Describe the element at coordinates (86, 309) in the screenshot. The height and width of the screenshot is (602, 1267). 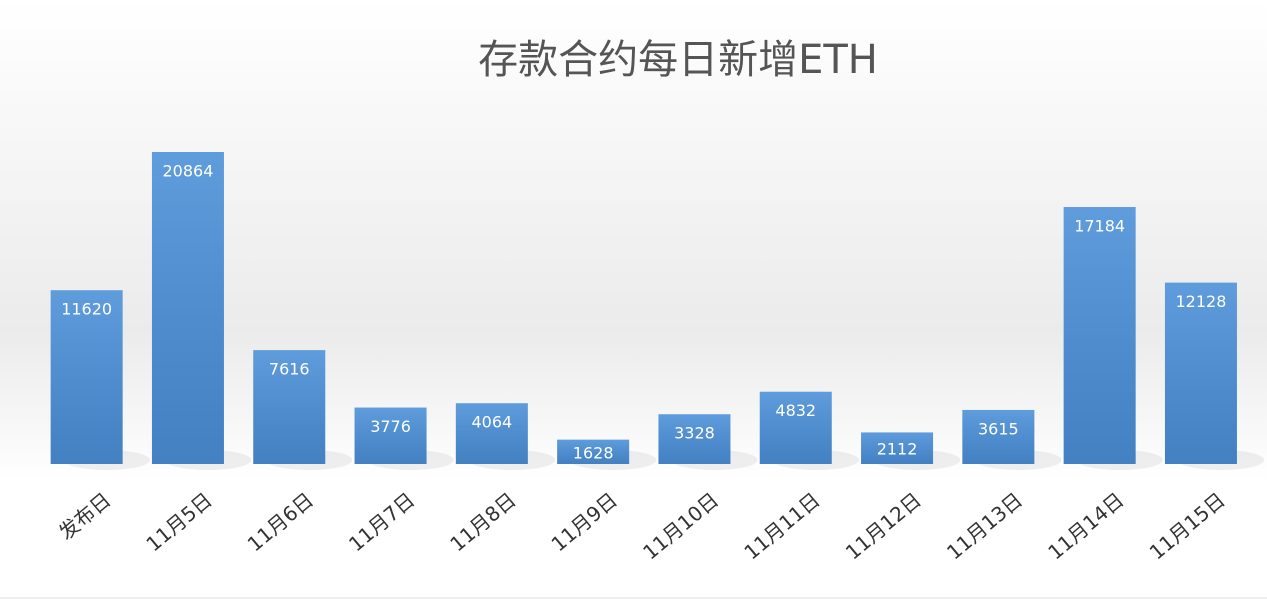
I see `value-label: 11620` at that location.